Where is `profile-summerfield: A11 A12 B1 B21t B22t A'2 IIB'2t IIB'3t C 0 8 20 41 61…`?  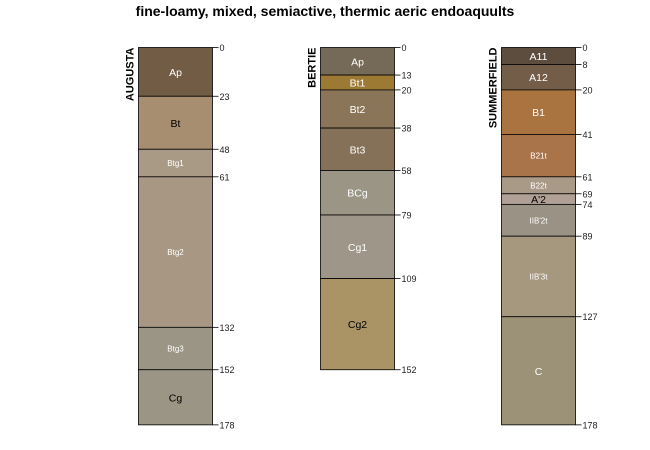 profile-summerfield: A11 A12 B1 B21t B22t A'2 IIB'2t IIB'3t C 0 8 20 41 61… is located at coordinates (543, 236).